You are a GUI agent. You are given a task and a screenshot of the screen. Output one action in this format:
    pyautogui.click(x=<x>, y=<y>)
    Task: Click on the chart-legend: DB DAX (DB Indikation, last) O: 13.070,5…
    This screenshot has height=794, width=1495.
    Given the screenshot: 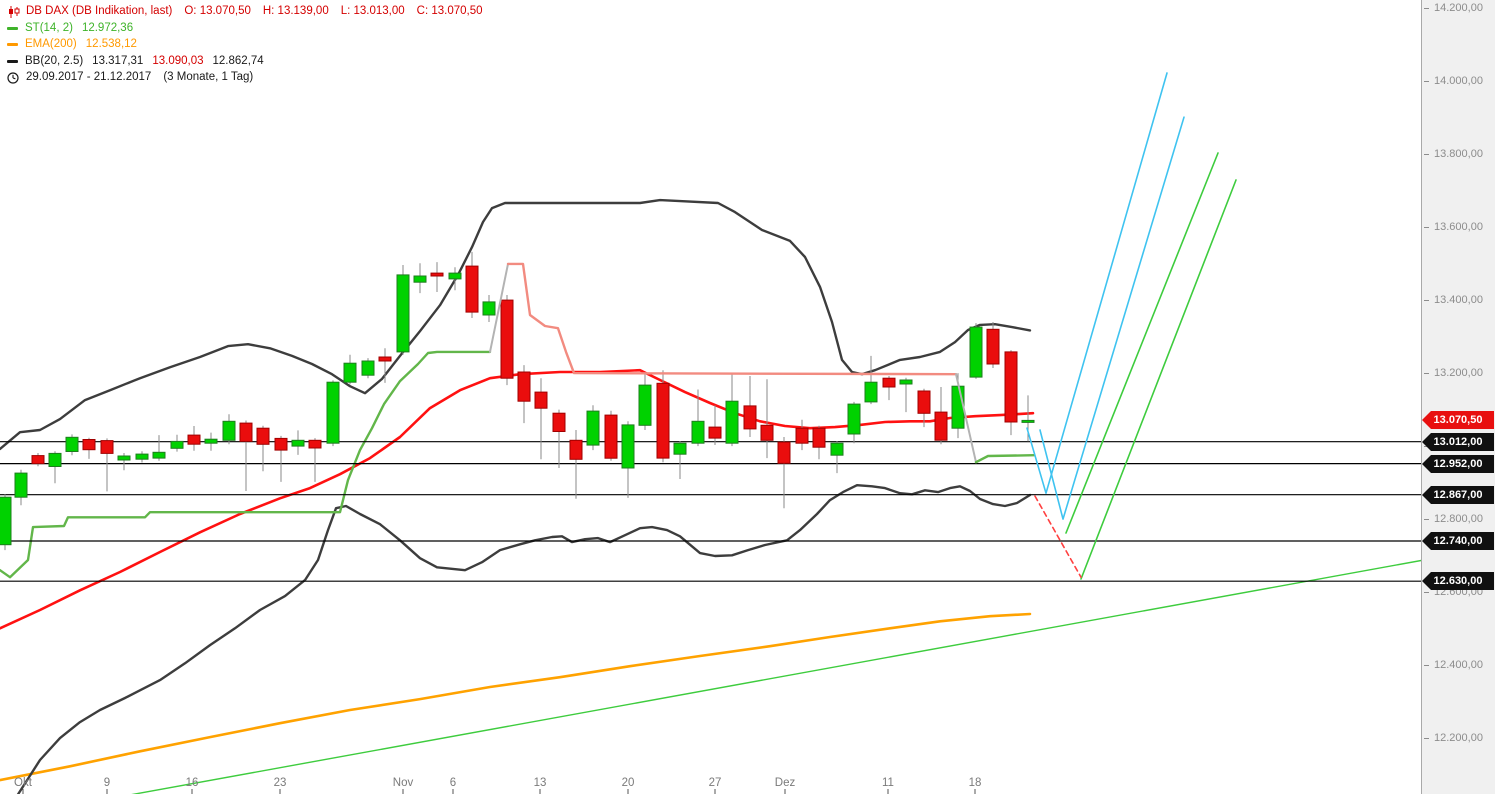 What is the action you would take?
    pyautogui.click(x=245, y=45)
    